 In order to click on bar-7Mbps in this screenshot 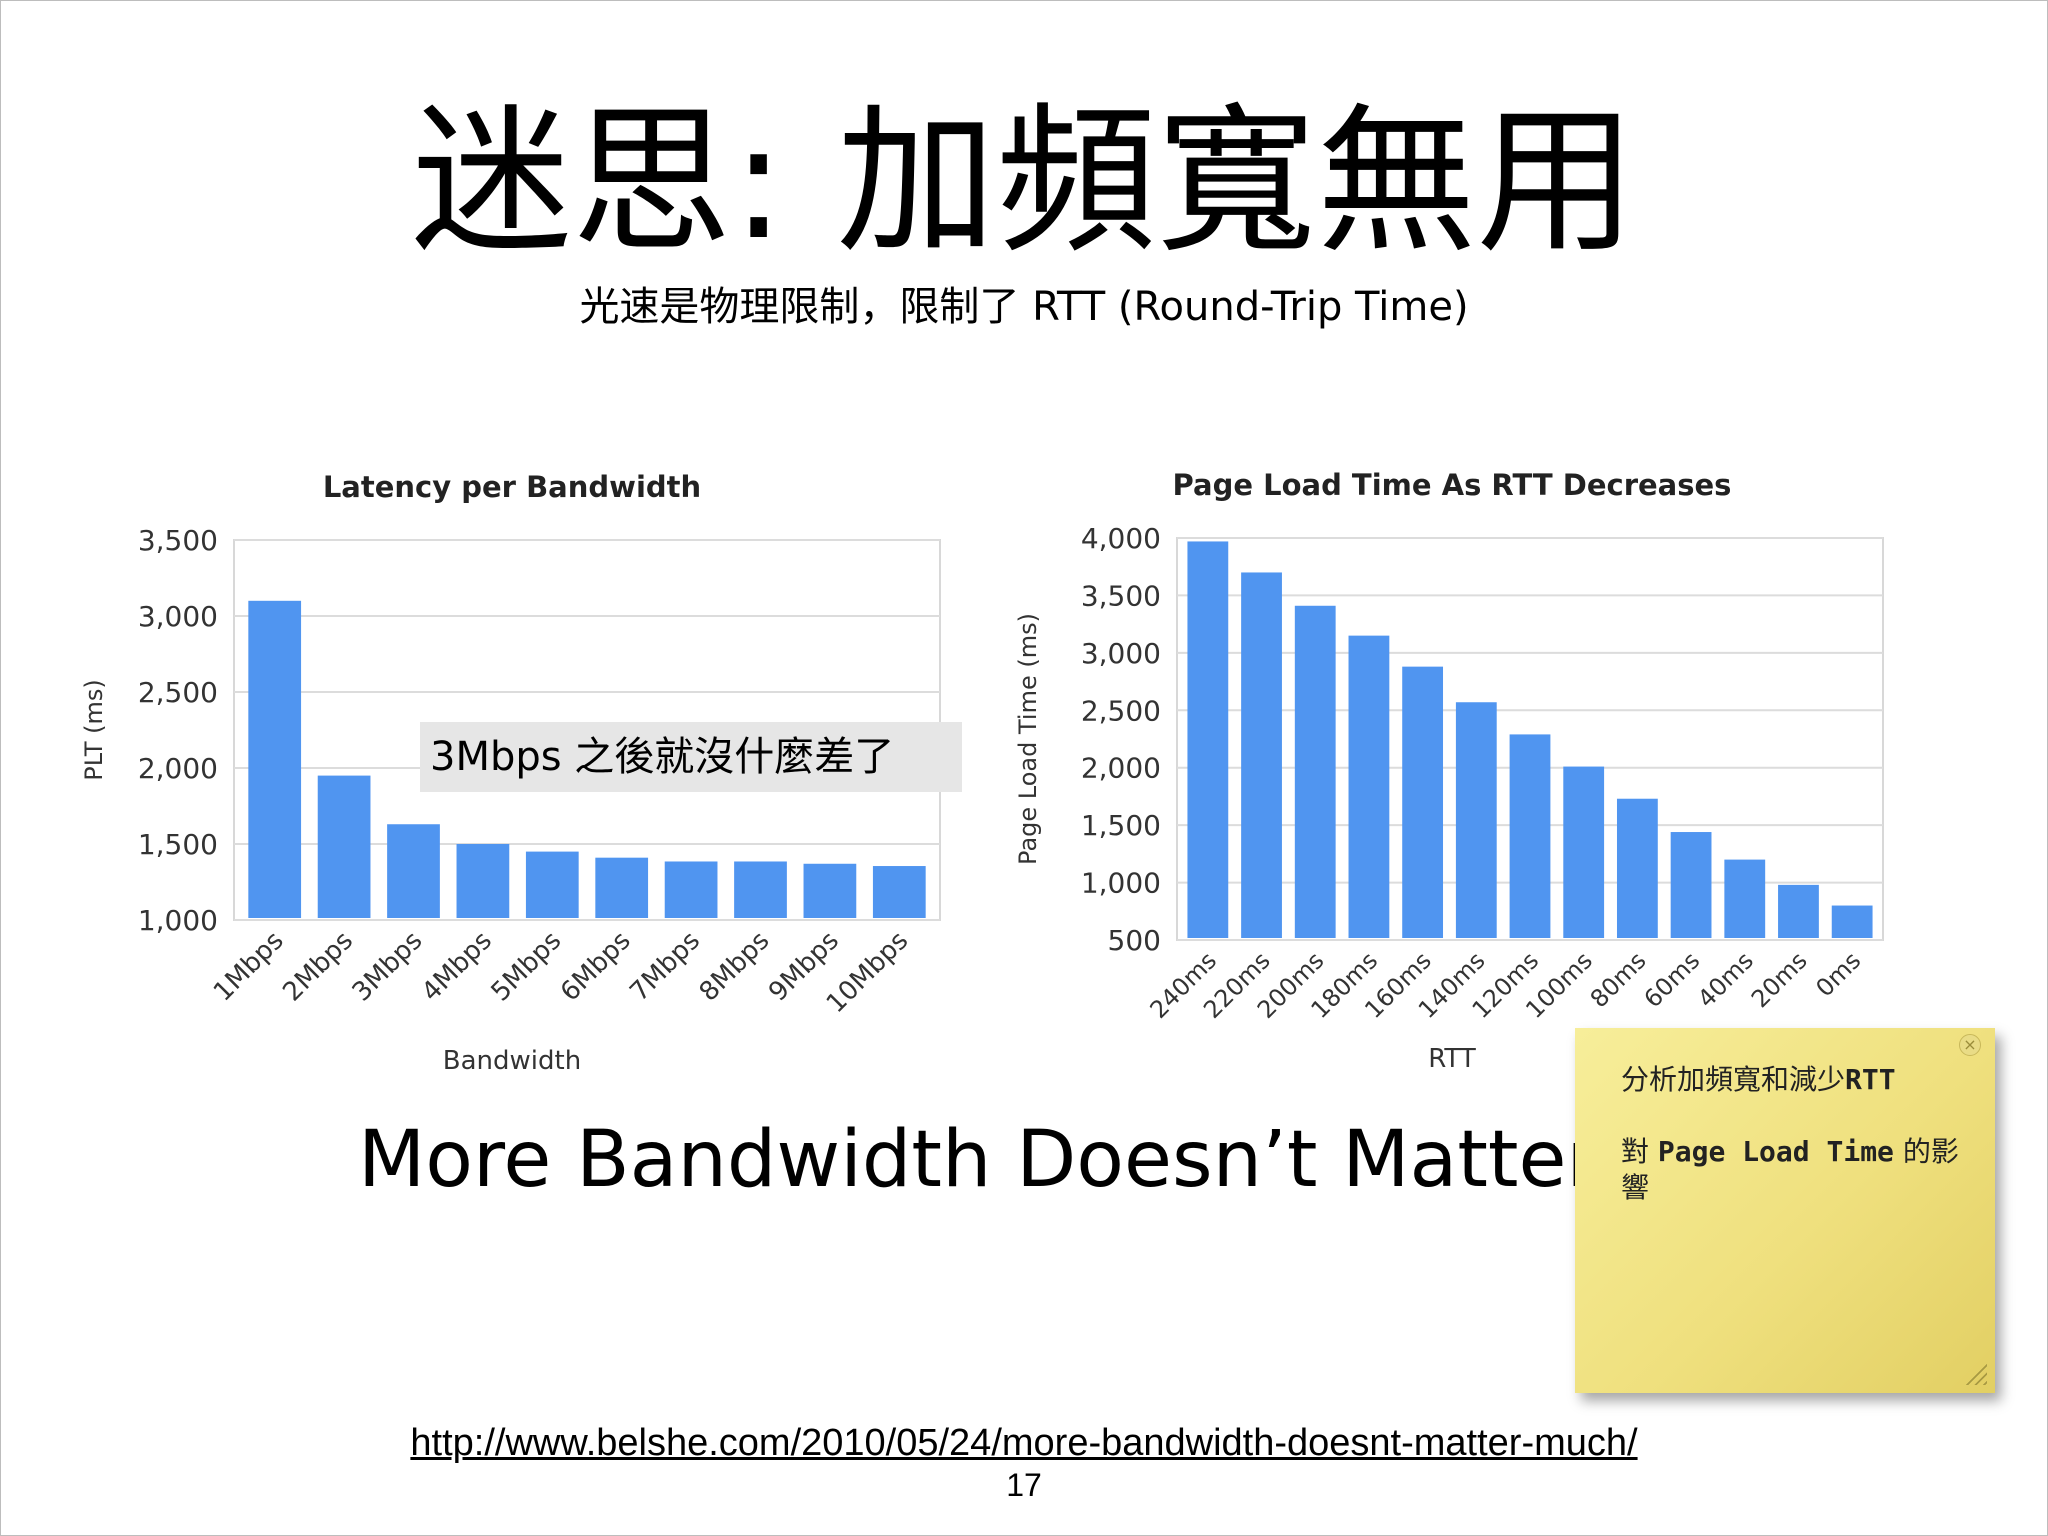, I will do `click(691, 889)`.